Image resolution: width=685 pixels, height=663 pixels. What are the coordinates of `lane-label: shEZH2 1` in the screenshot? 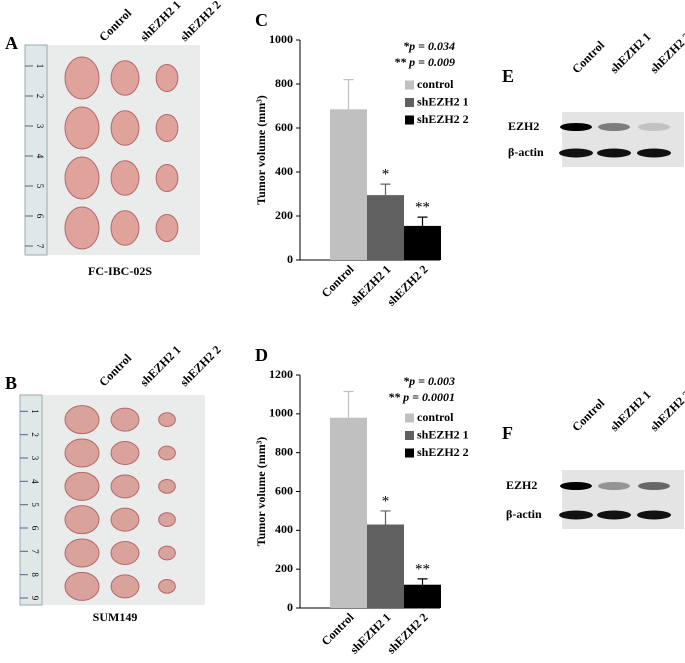 It's located at (630, 411).